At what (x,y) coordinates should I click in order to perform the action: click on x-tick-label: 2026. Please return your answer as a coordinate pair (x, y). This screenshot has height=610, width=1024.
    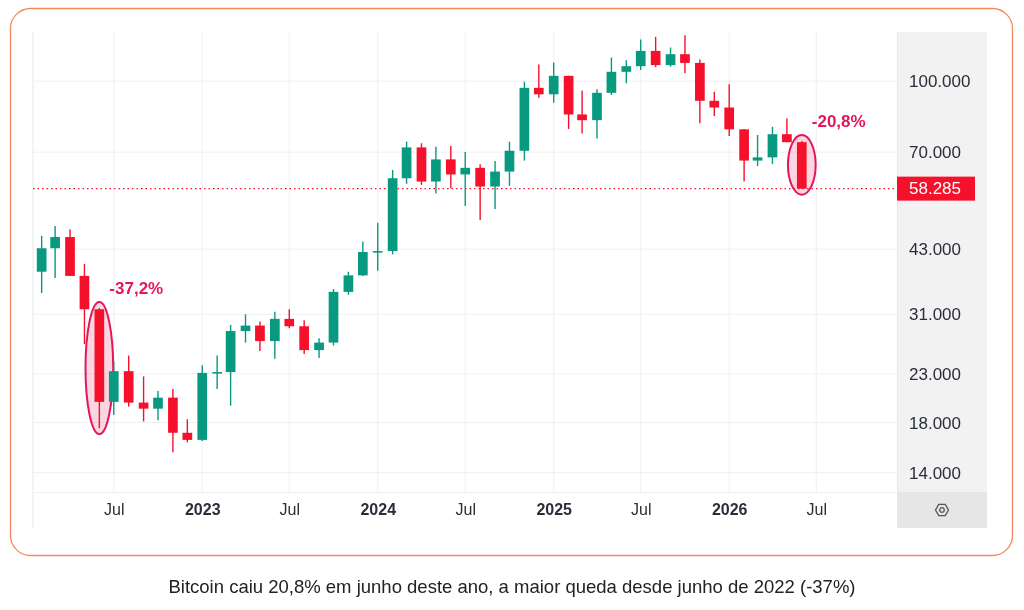
    Looking at the image, I should click on (729, 510).